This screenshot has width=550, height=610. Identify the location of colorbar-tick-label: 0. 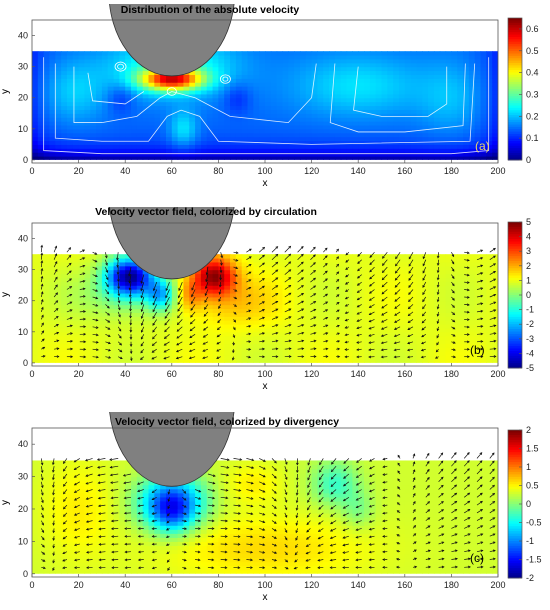
(528, 295).